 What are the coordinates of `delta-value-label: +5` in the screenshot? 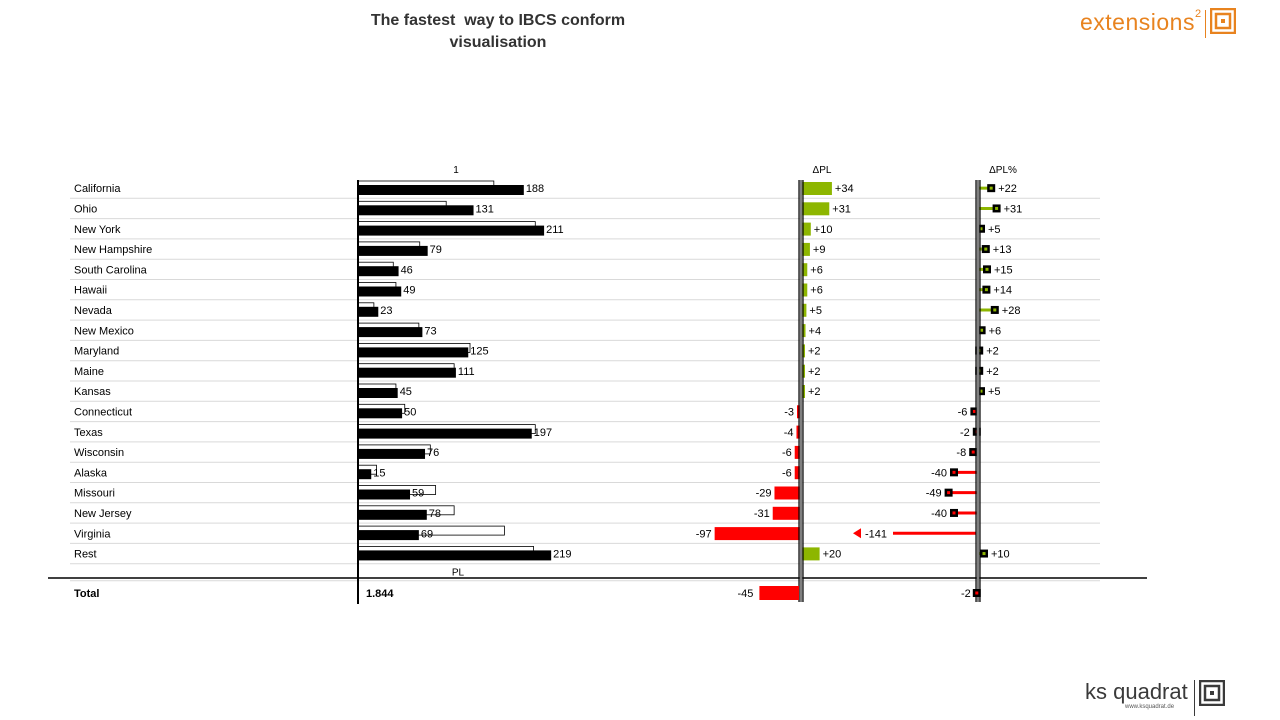 It's located at (815, 311).